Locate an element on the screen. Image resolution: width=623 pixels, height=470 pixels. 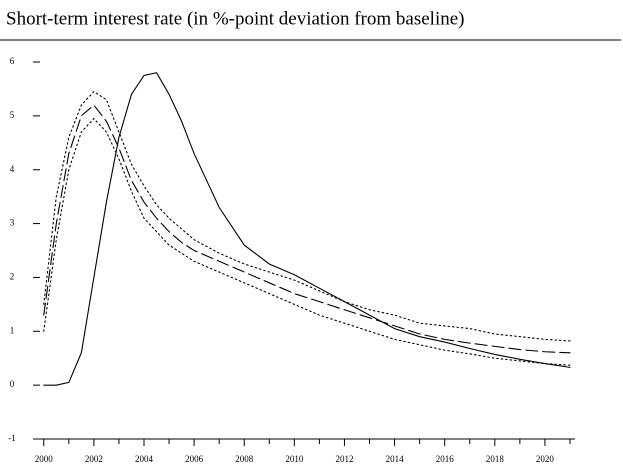
x-tick-label: 2014 is located at coordinates (395, 459).